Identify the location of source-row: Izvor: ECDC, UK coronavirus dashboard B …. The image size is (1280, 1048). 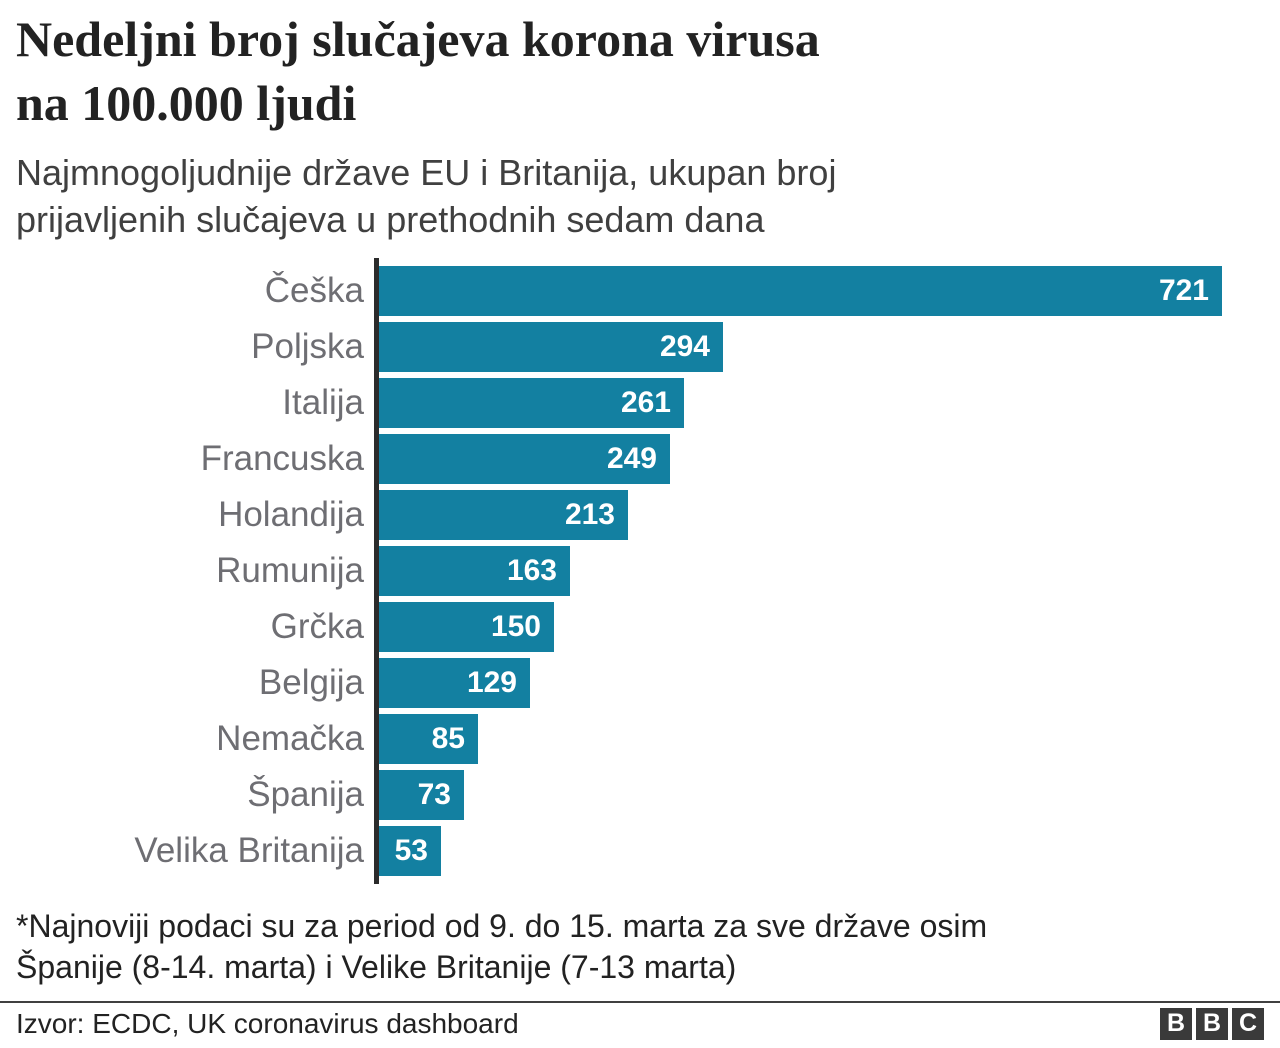
(640, 1021).